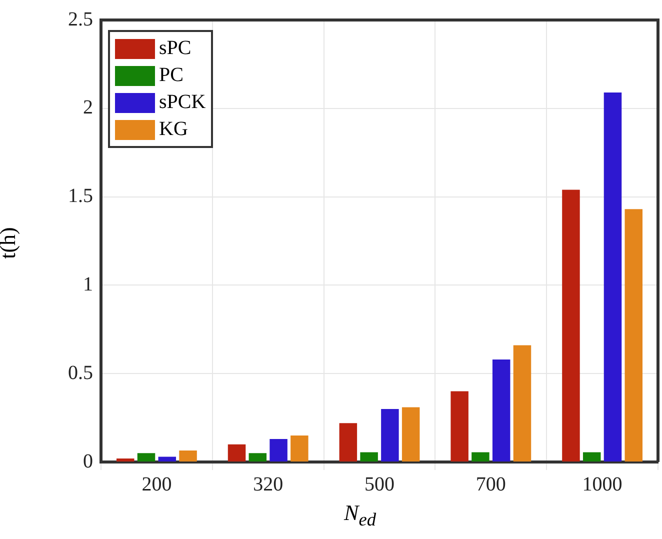 This screenshot has width=662, height=539. What do you see at coordinates (268, 484) in the screenshot?
I see `x-tick-label: 320` at bounding box center [268, 484].